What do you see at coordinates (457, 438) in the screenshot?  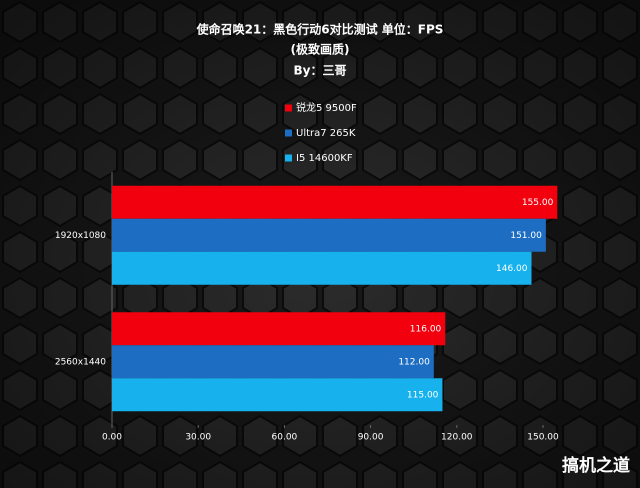 I see `x-tick-label: 120.00` at bounding box center [457, 438].